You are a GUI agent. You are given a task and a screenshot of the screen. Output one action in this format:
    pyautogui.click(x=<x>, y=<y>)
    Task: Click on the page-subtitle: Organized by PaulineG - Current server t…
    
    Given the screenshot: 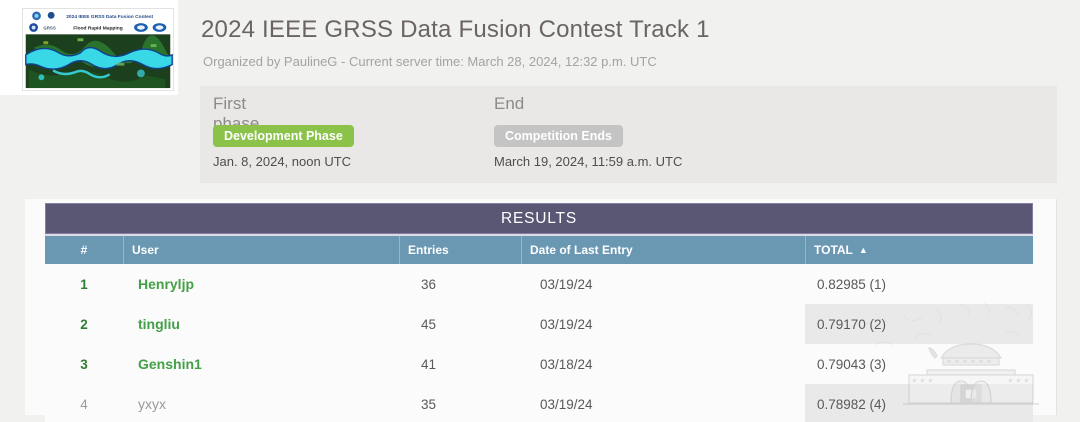 What is the action you would take?
    pyautogui.click(x=430, y=61)
    